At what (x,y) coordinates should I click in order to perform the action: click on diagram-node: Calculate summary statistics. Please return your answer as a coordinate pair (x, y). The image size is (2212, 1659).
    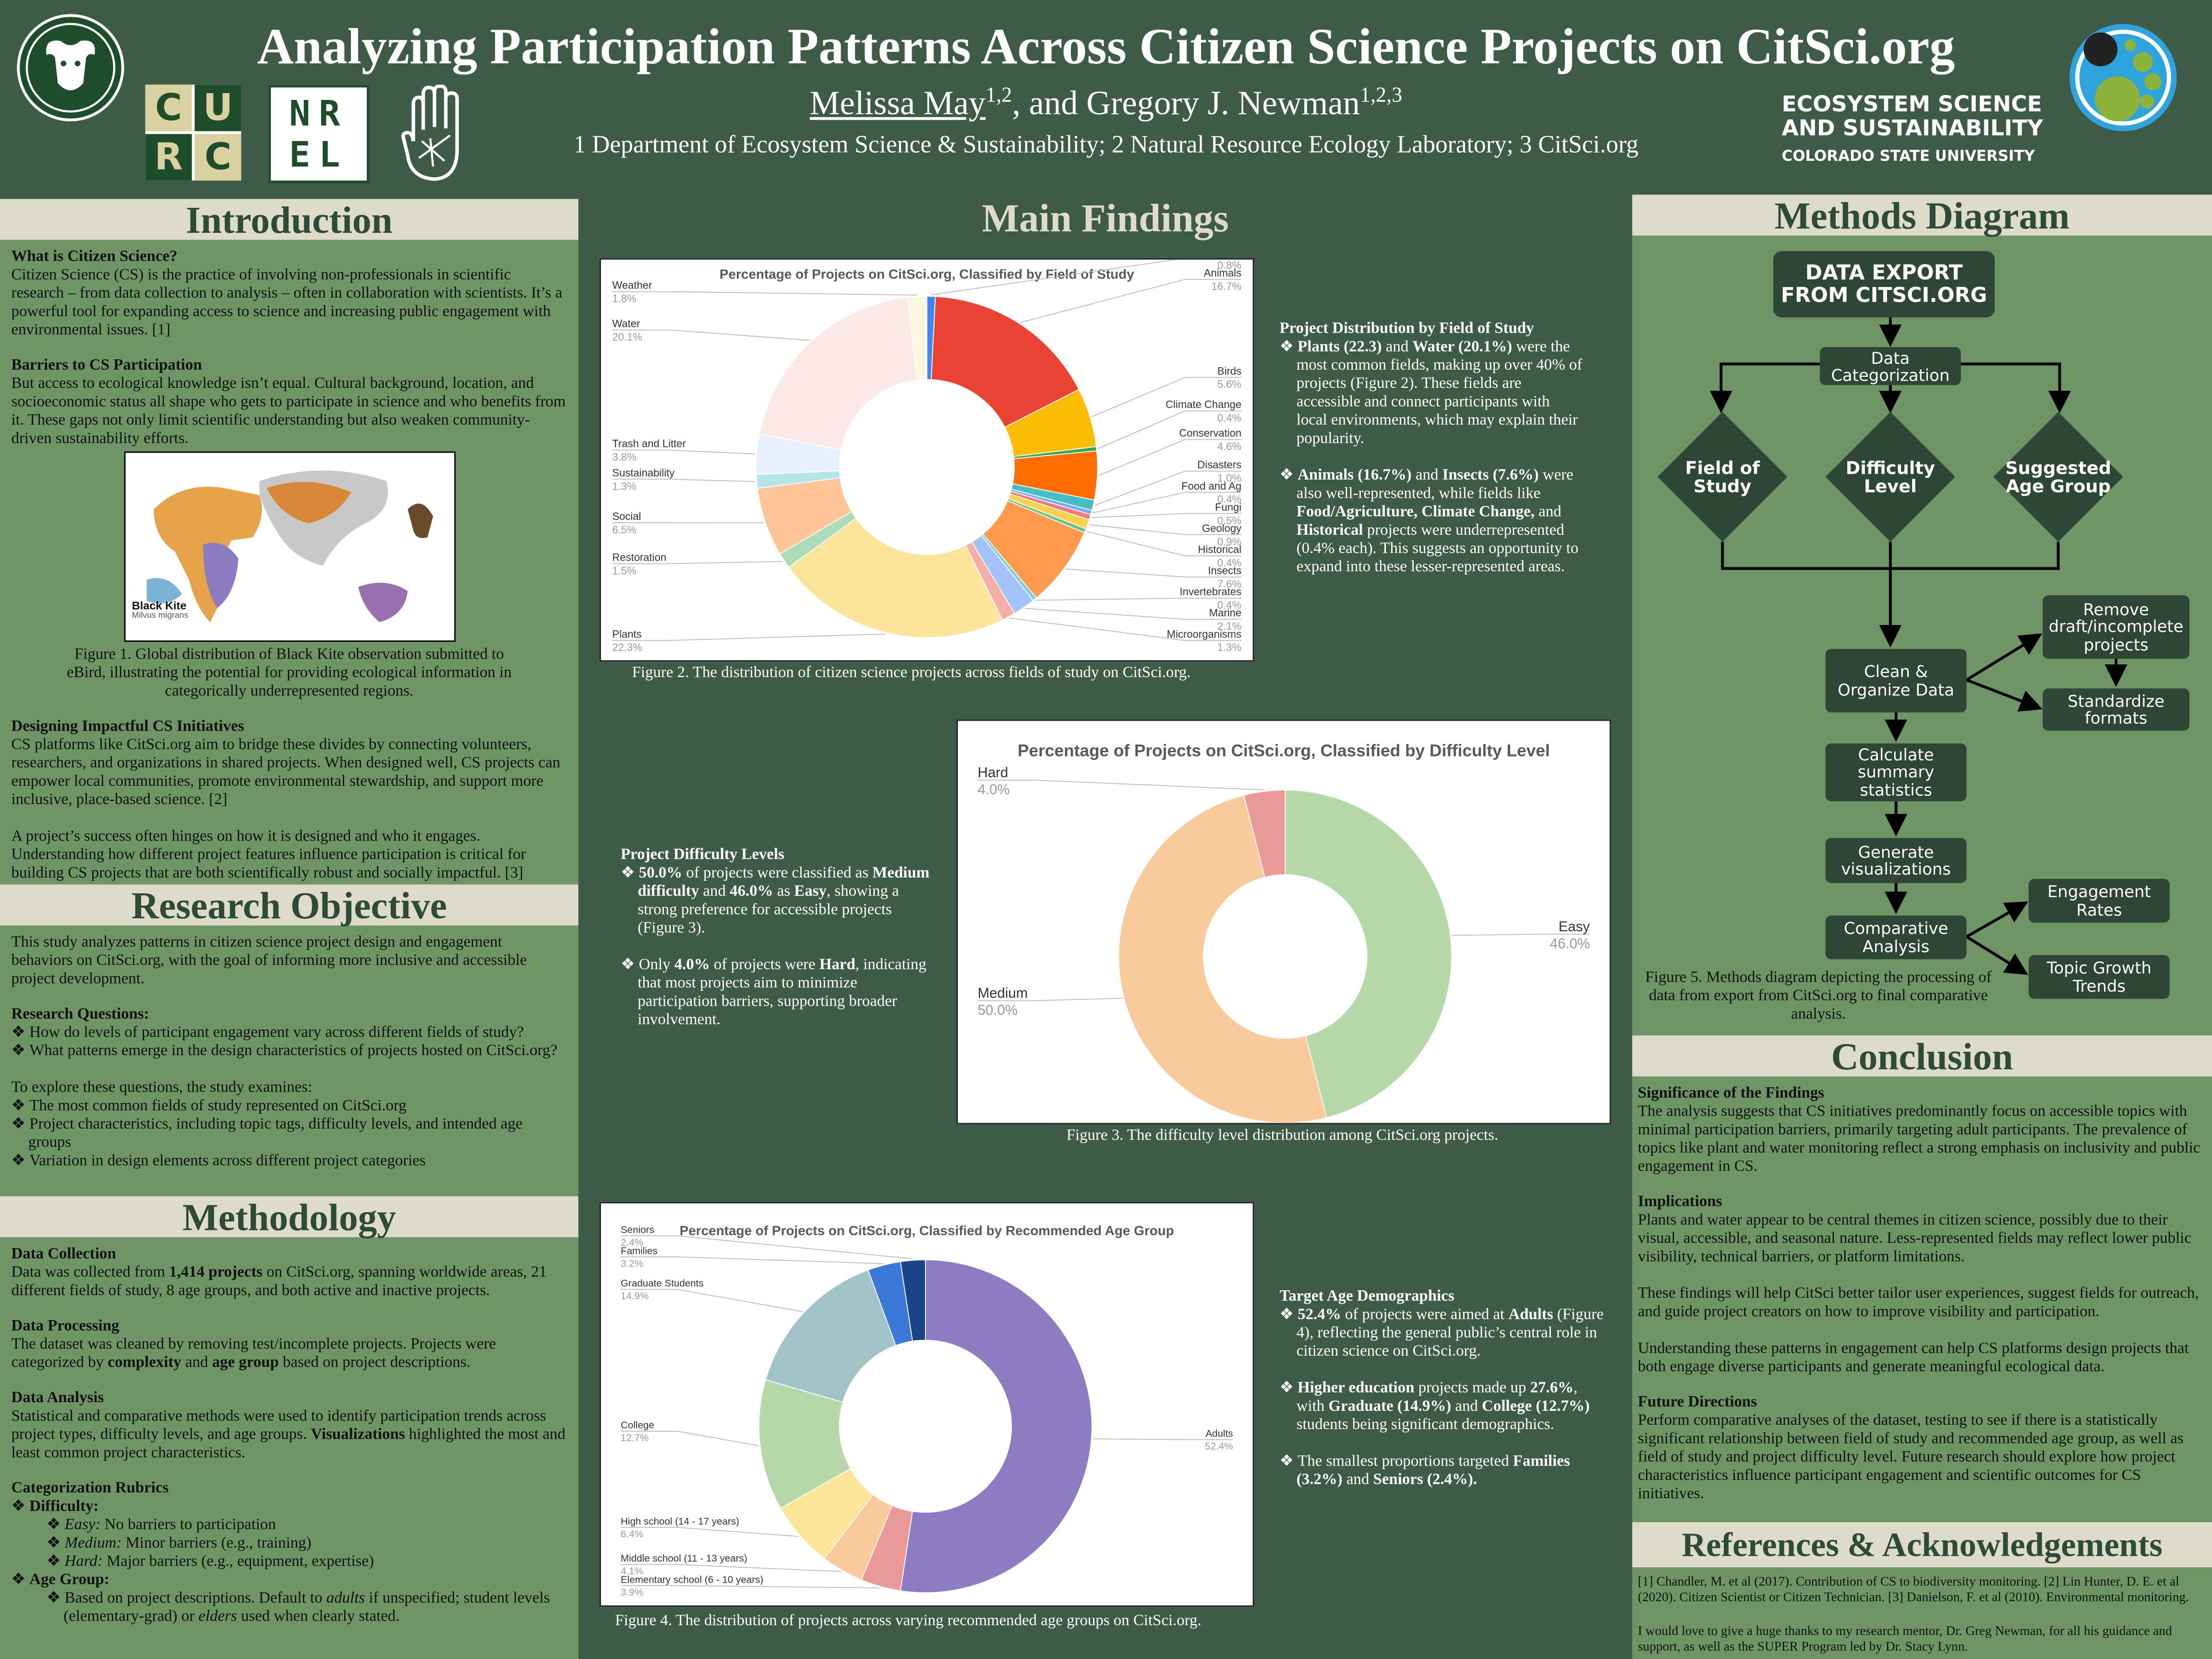
    Looking at the image, I should click on (1896, 772).